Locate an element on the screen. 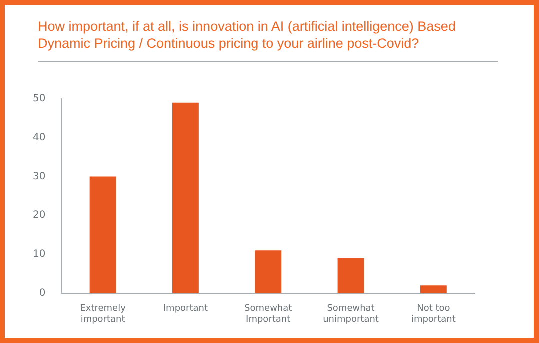 This screenshot has height=343, width=539. x-tick-label: Important is located at coordinates (185, 309).